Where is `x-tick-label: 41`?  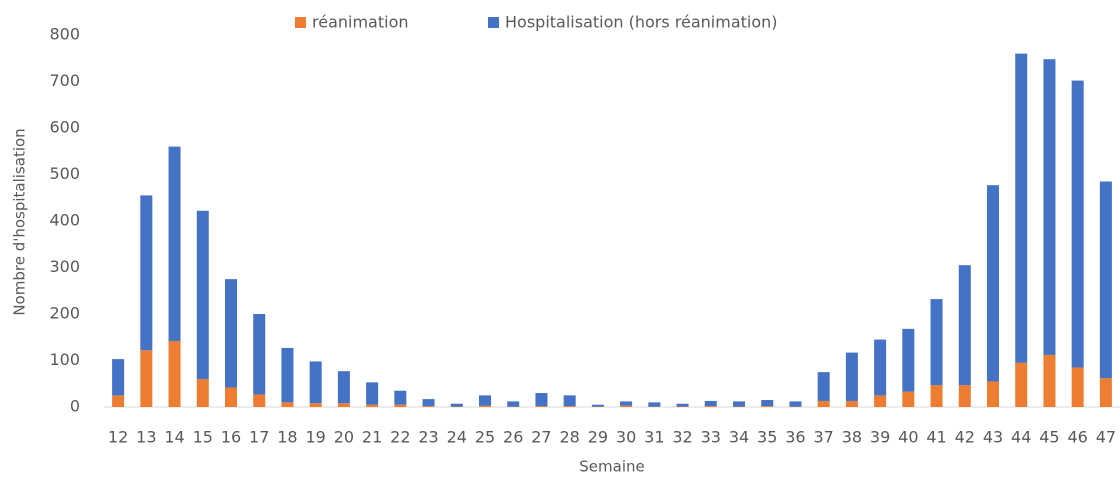 x-tick-label: 41 is located at coordinates (936, 437).